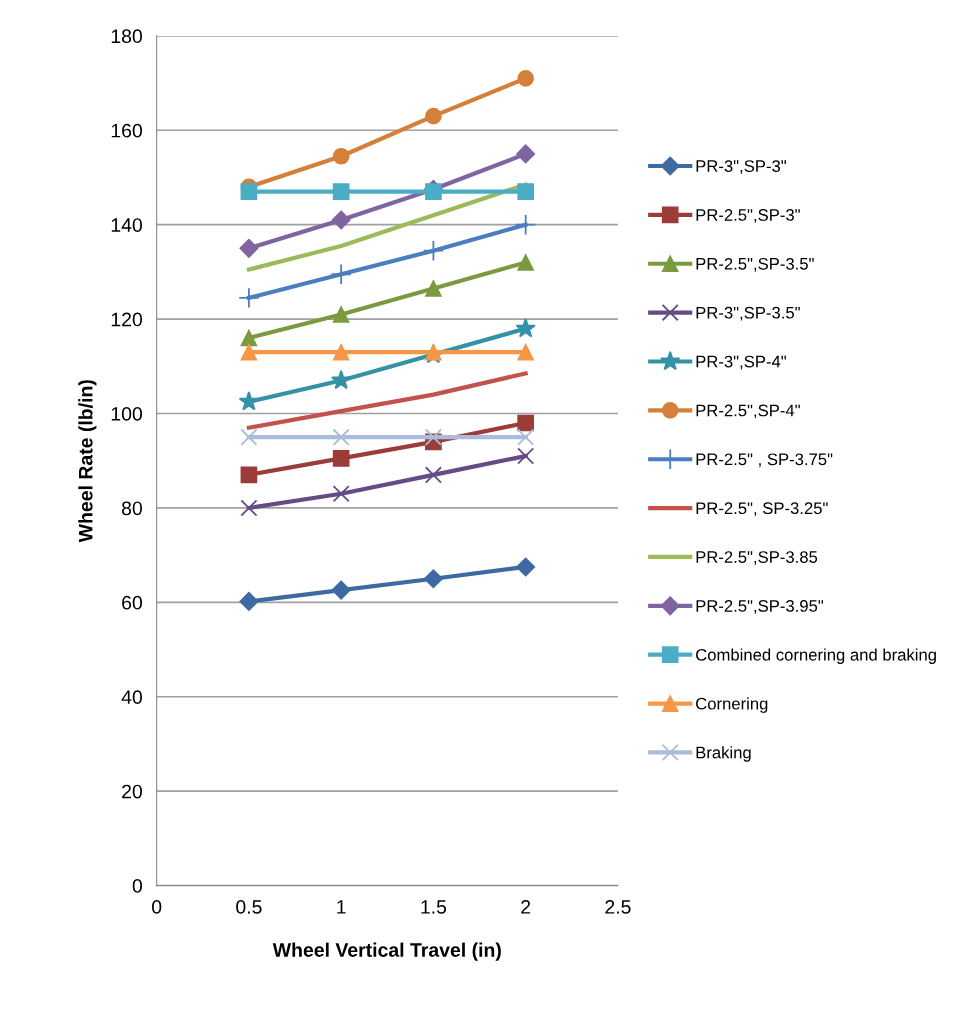 This screenshot has width=967, height=1025. What do you see at coordinates (127, 36) in the screenshot?
I see `y-tick-label: 180` at bounding box center [127, 36].